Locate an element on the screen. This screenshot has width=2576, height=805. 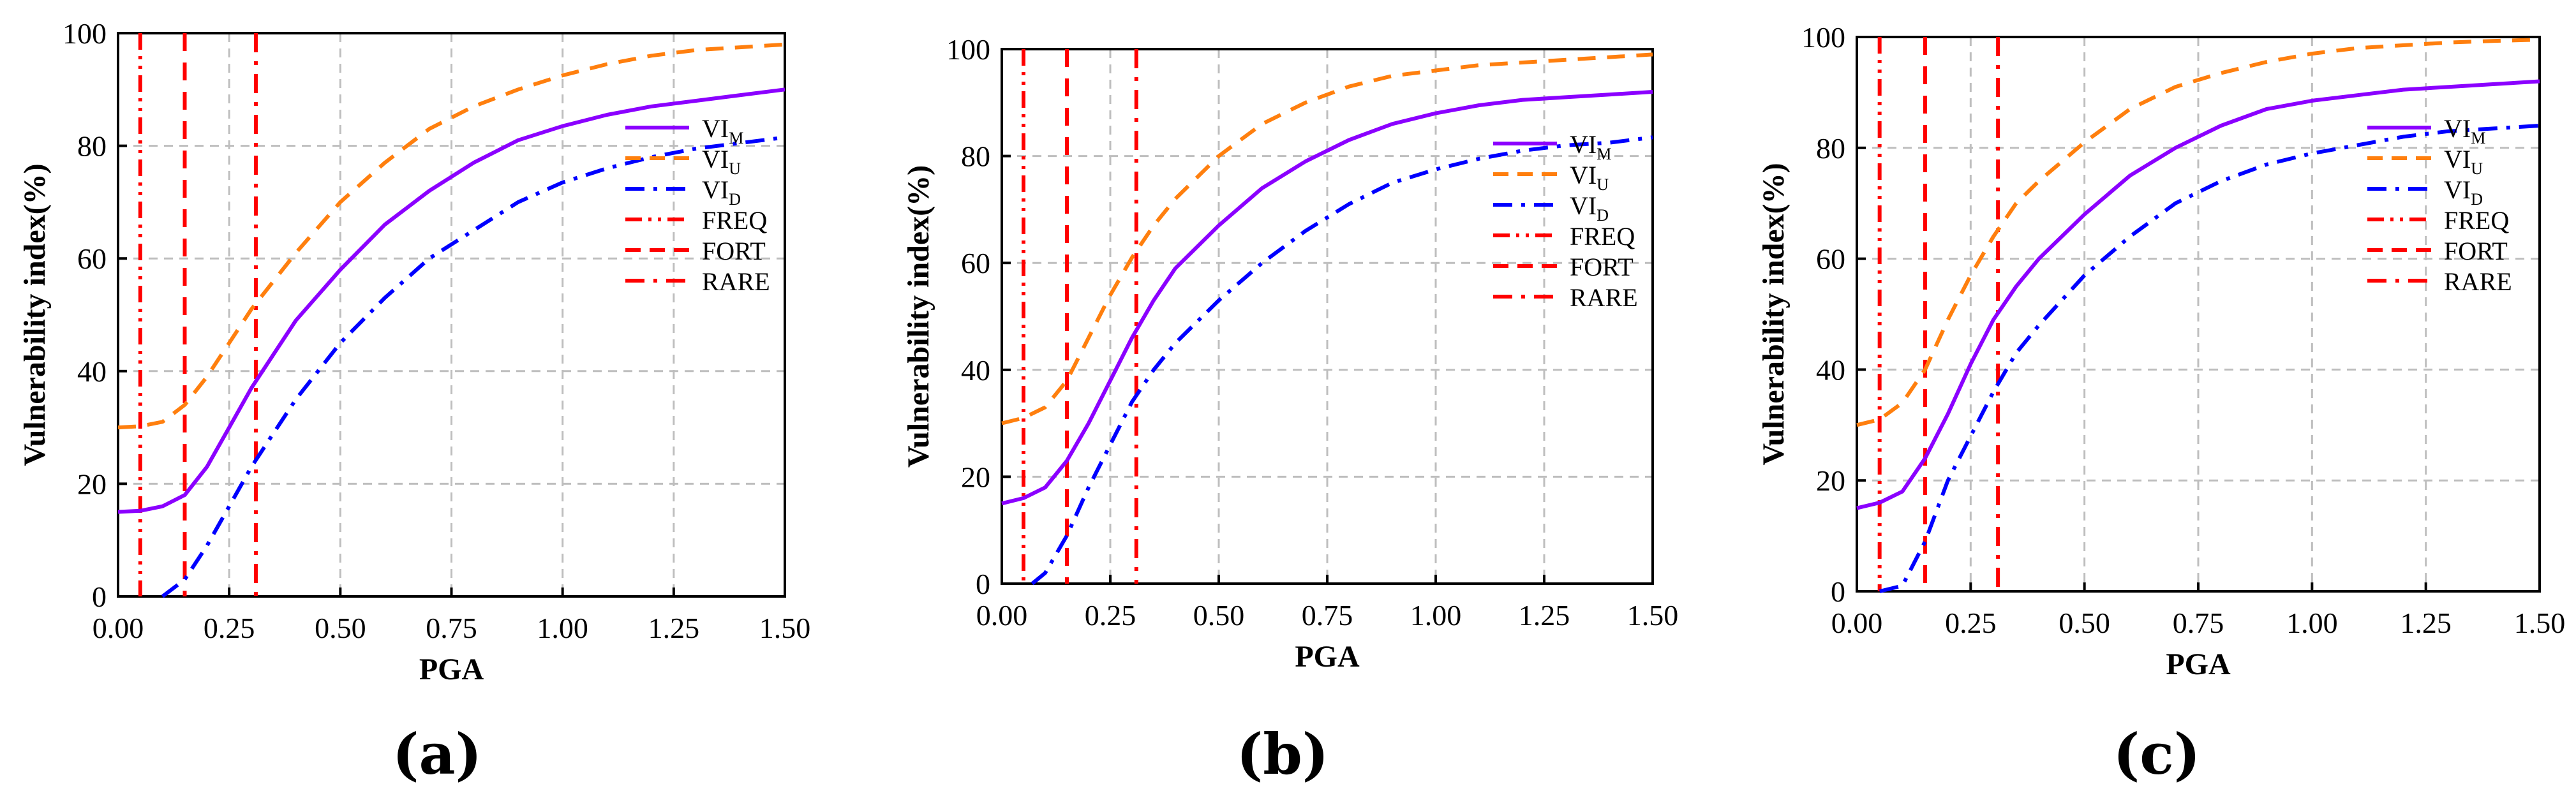
panel-label-a: (a) is located at coordinates (437, 754).